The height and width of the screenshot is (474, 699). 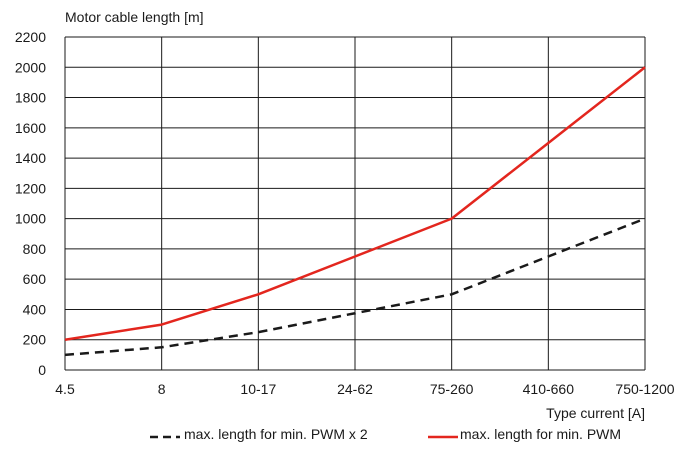 What do you see at coordinates (549, 389) in the screenshot?
I see `x-tick-label-5: 410-660` at bounding box center [549, 389].